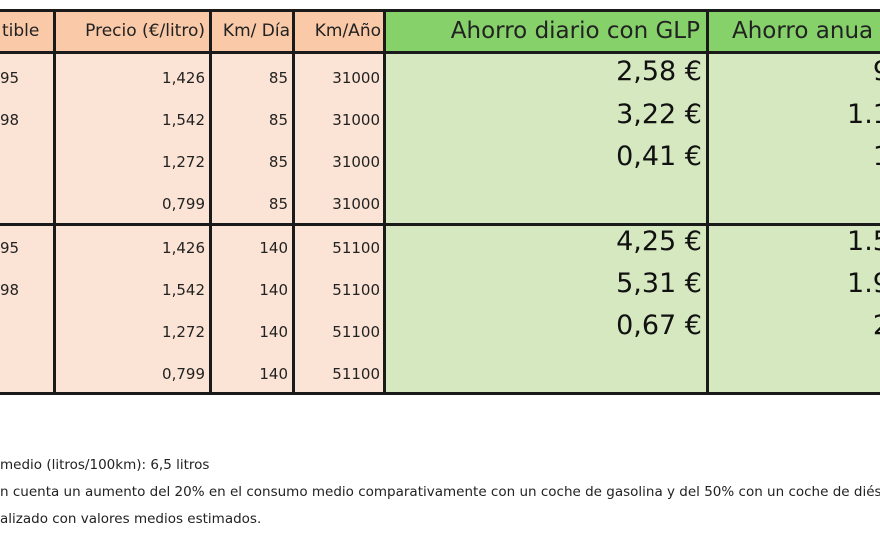 The width and height of the screenshot is (880, 540). What do you see at coordinates (575, 31) in the screenshot?
I see `header-ahorro-diario-label: Ahorro diario con GLP` at bounding box center [575, 31].